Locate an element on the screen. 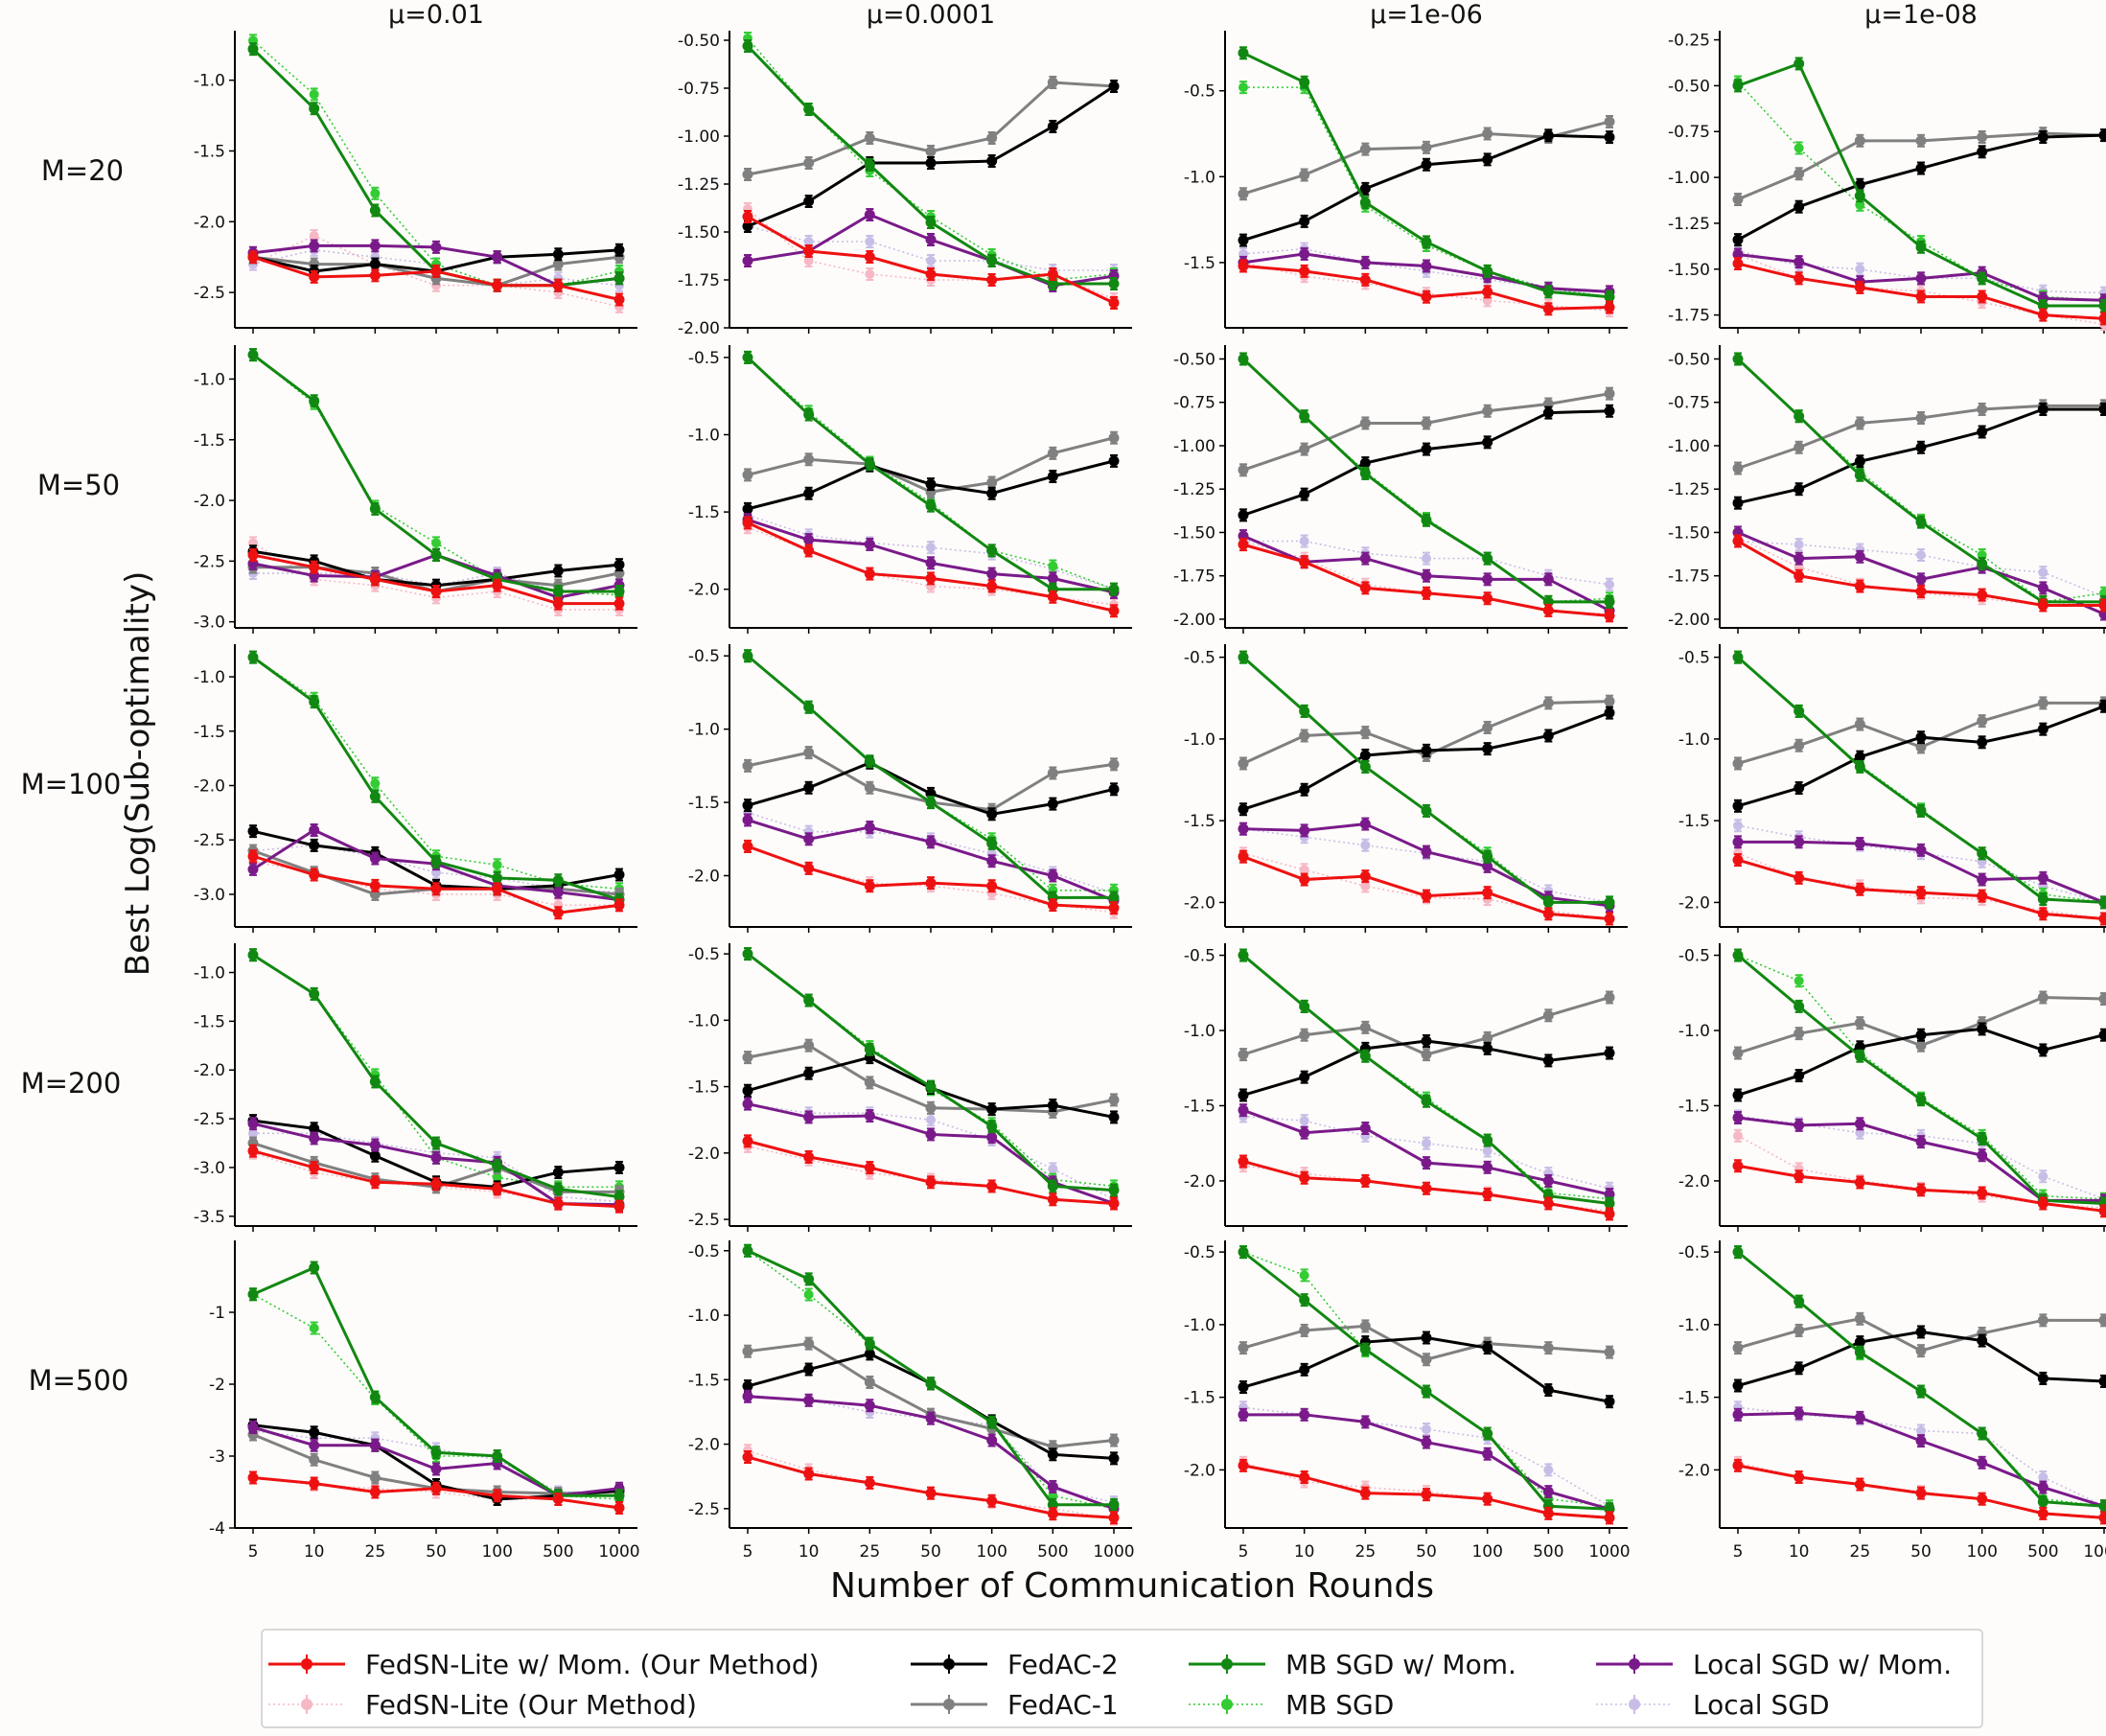 This screenshot has width=2106, height=1736. series-fedac1 is located at coordinates (1426, 733).